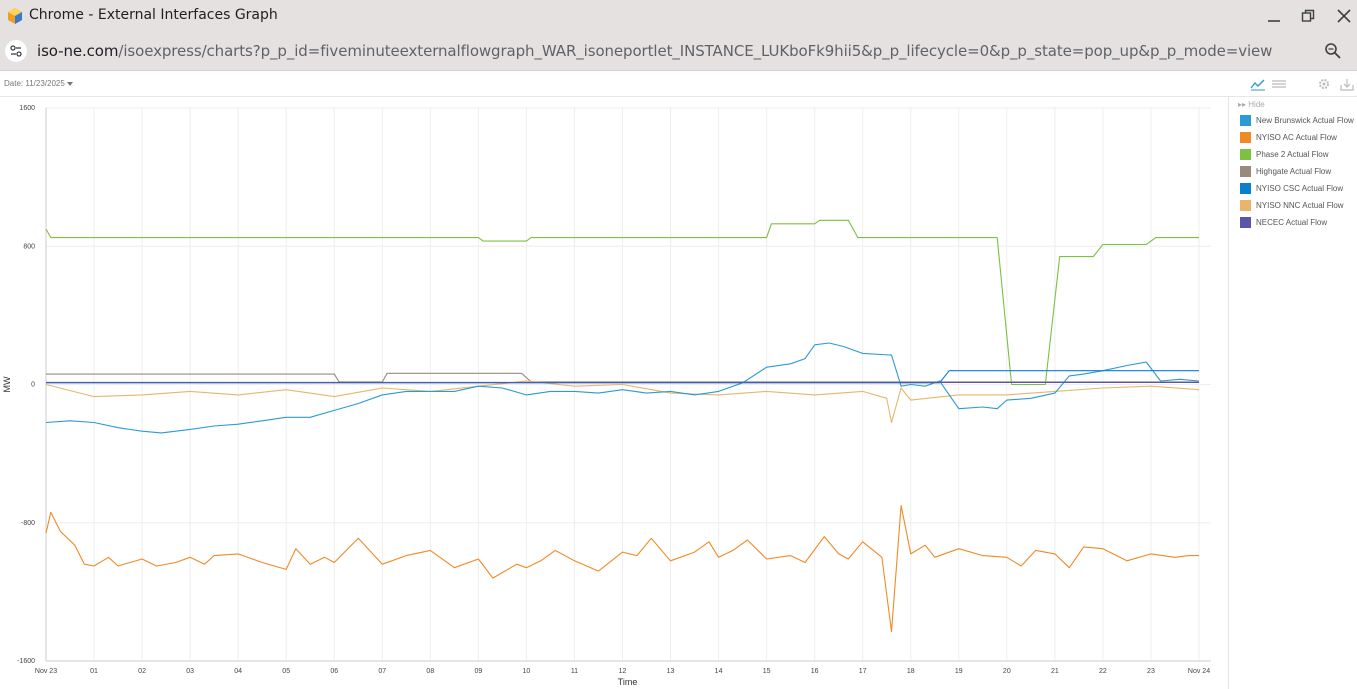 The image size is (1357, 689). I want to click on hide-label: Hide, so click(1256, 104).